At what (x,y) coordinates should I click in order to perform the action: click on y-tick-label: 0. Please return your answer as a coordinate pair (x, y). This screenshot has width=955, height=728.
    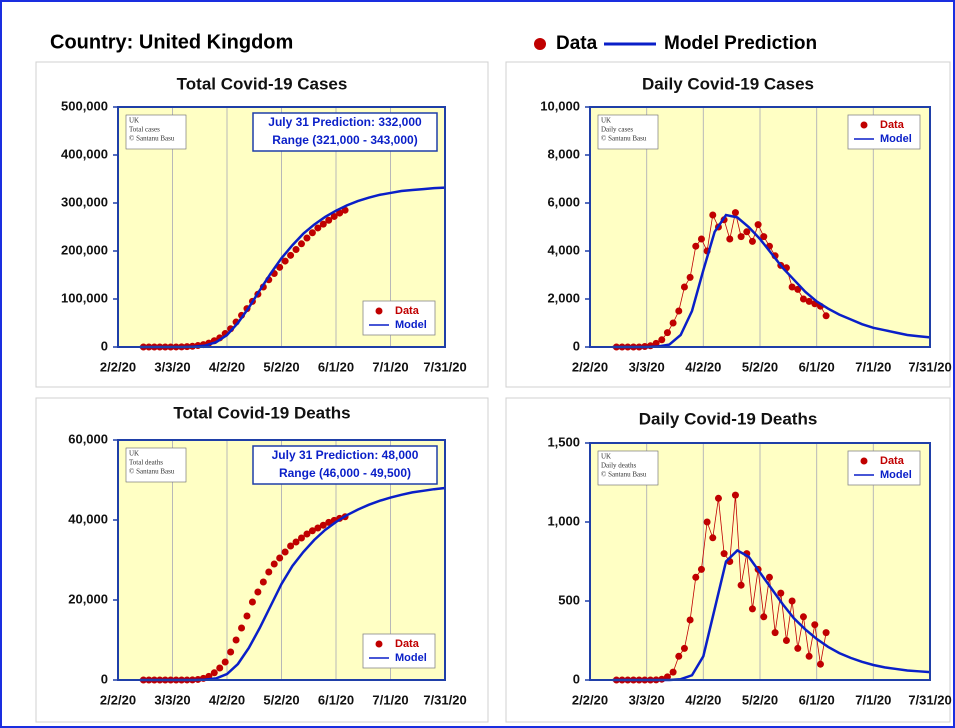
    Looking at the image, I should click on (576, 345).